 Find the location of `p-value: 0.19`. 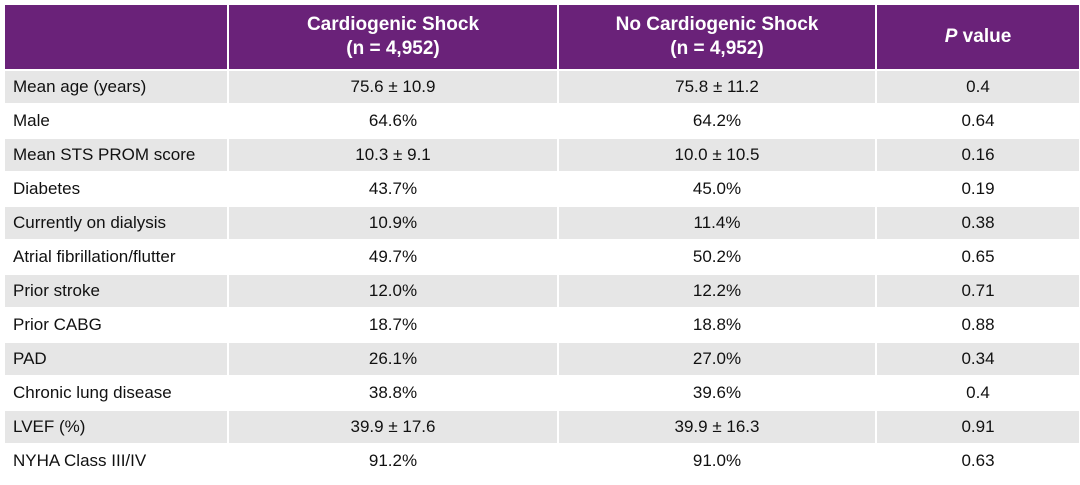

p-value: 0.19 is located at coordinates (977, 188).